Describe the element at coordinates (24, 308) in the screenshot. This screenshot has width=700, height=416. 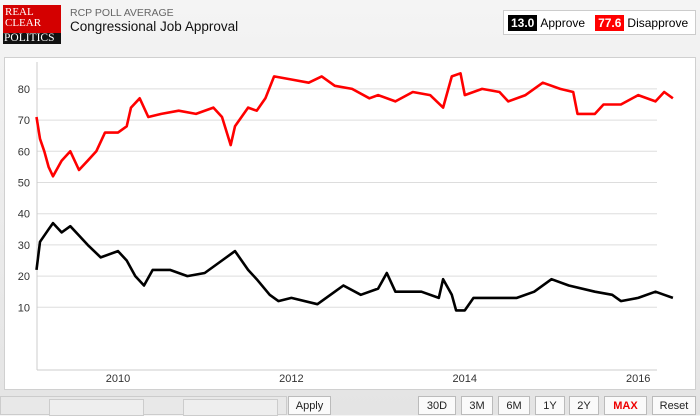
I see `y-tick-label: 10` at that location.